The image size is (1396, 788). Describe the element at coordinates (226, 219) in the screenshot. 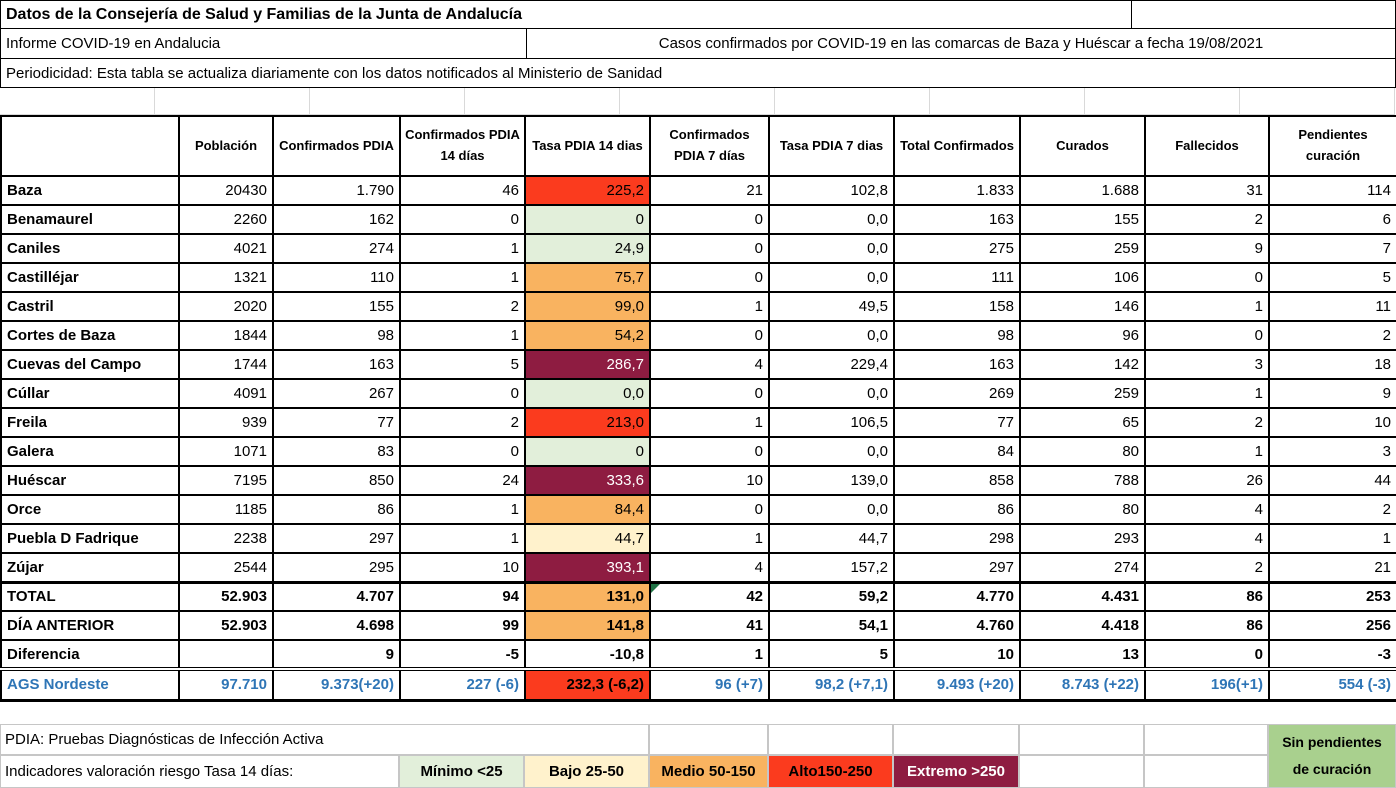

I see `cell: 2260` at that location.